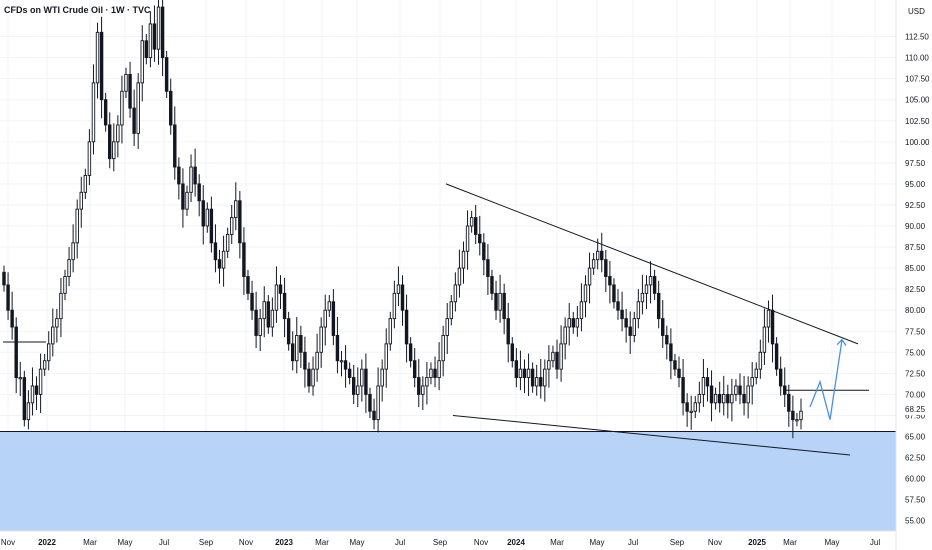 This screenshot has height=550, width=932. I want to click on price-tick-label: 100.00, so click(917, 142).